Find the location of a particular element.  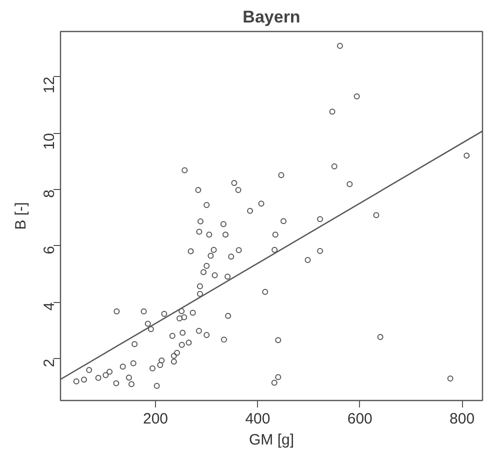

x-tick-label: 400 is located at coordinates (257, 419).